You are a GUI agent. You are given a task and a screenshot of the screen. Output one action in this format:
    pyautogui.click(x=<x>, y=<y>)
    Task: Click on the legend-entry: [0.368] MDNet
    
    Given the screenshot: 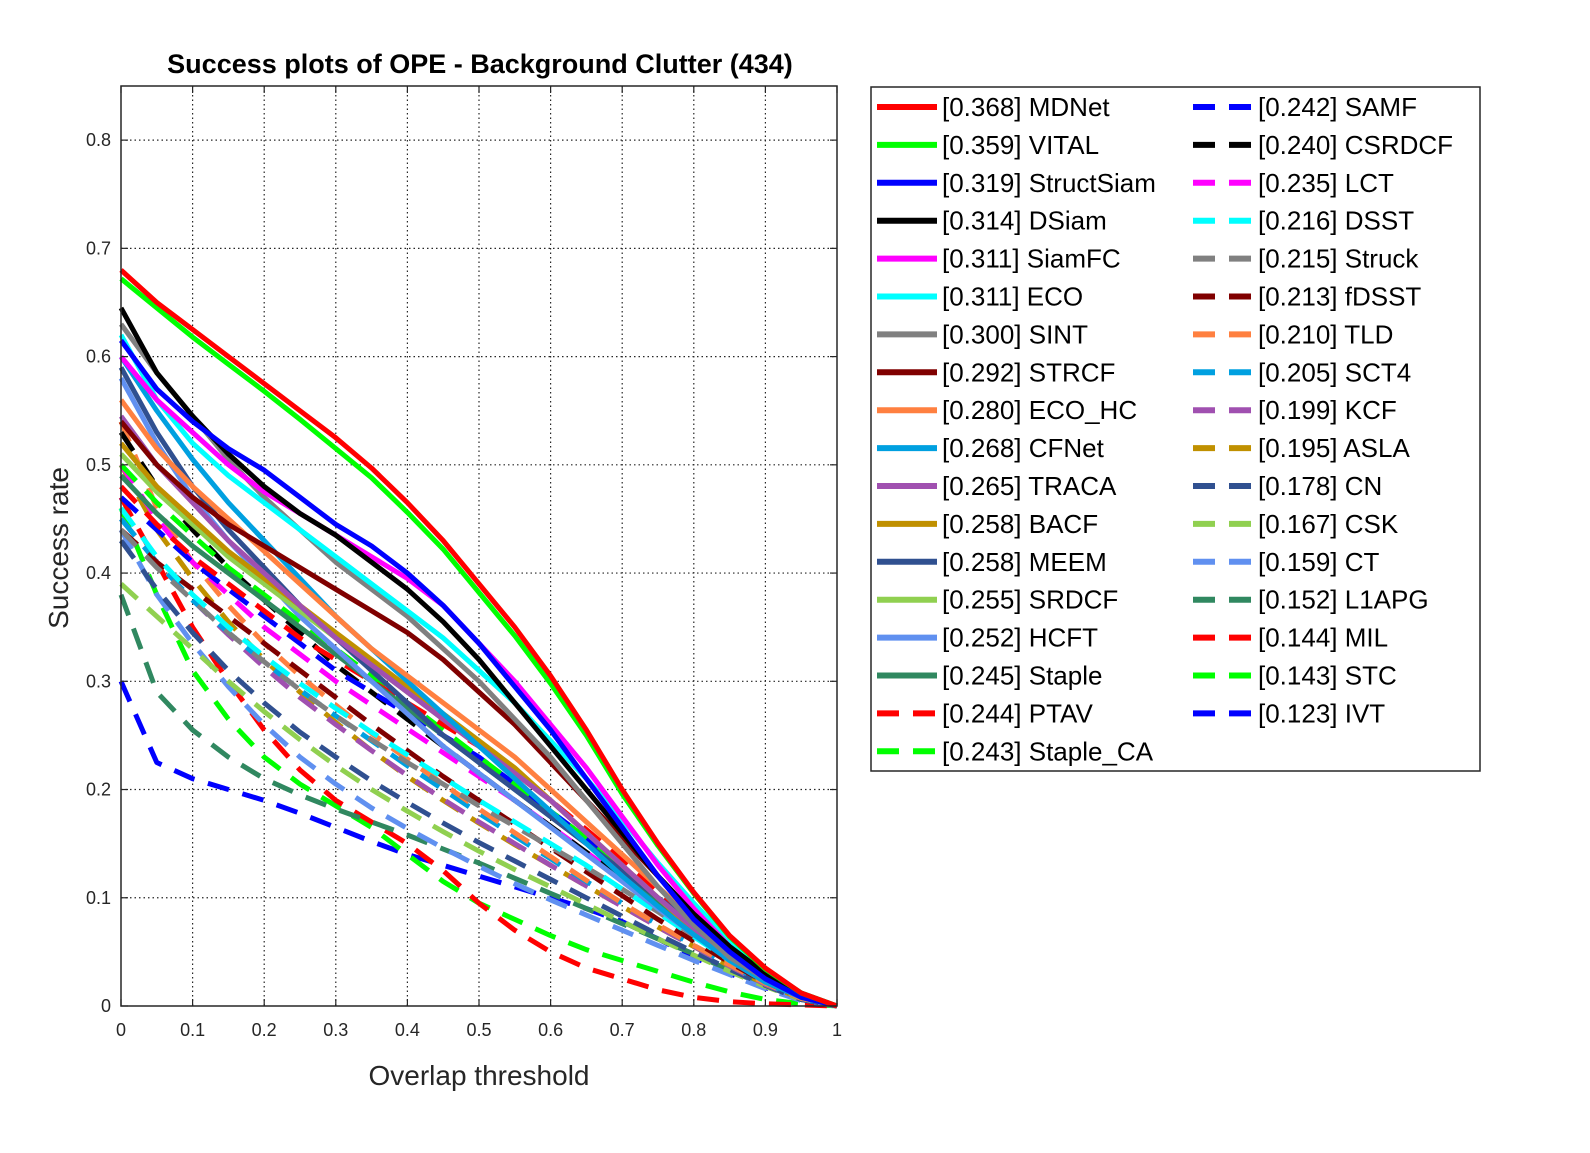 What is the action you would take?
    pyautogui.click(x=1026, y=107)
    